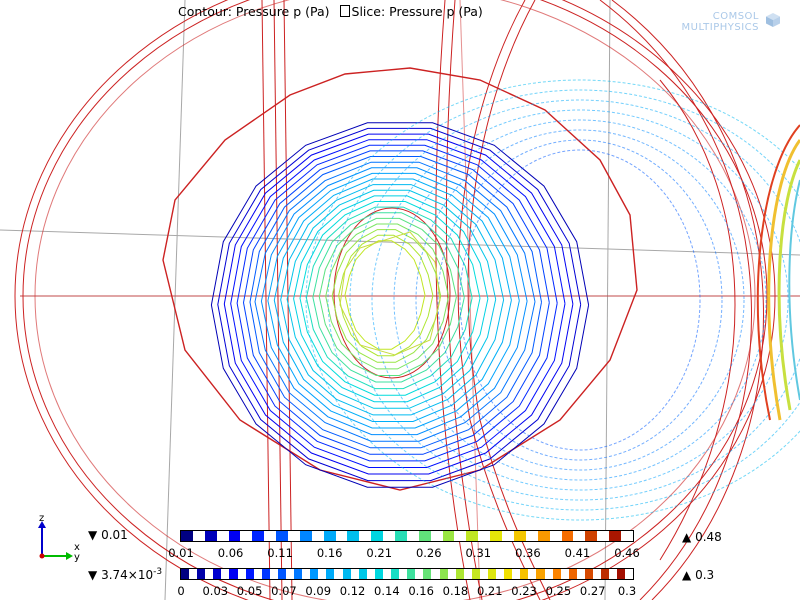  What do you see at coordinates (387, 591) in the screenshot?
I see `legend-tick-label: 0.14` at bounding box center [387, 591].